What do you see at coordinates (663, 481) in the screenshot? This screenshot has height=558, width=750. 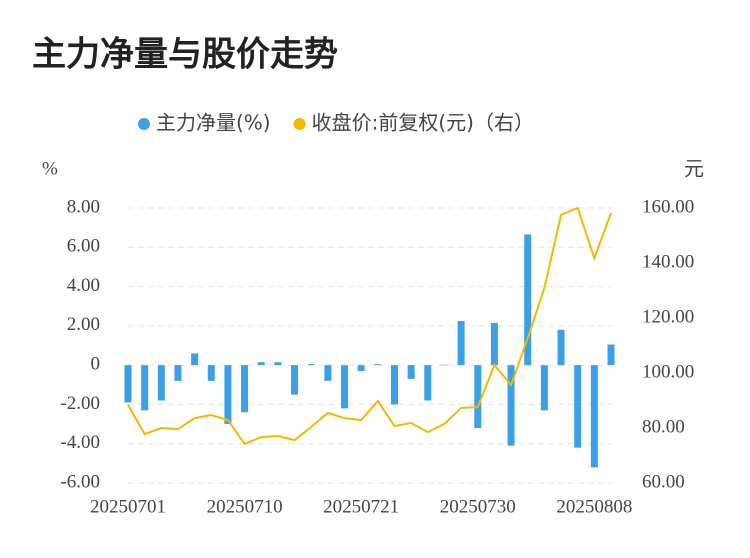 I see `y2-tick-label: 60.00` at bounding box center [663, 481].